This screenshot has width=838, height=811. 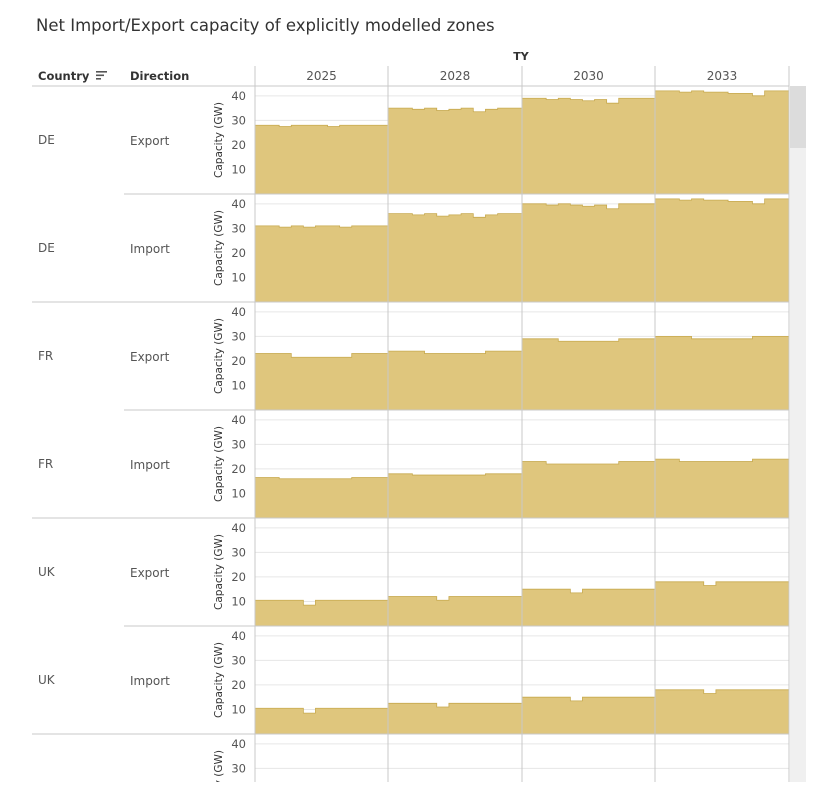 I want to click on area-mark-DE-Import-2028, so click(x=455, y=258).